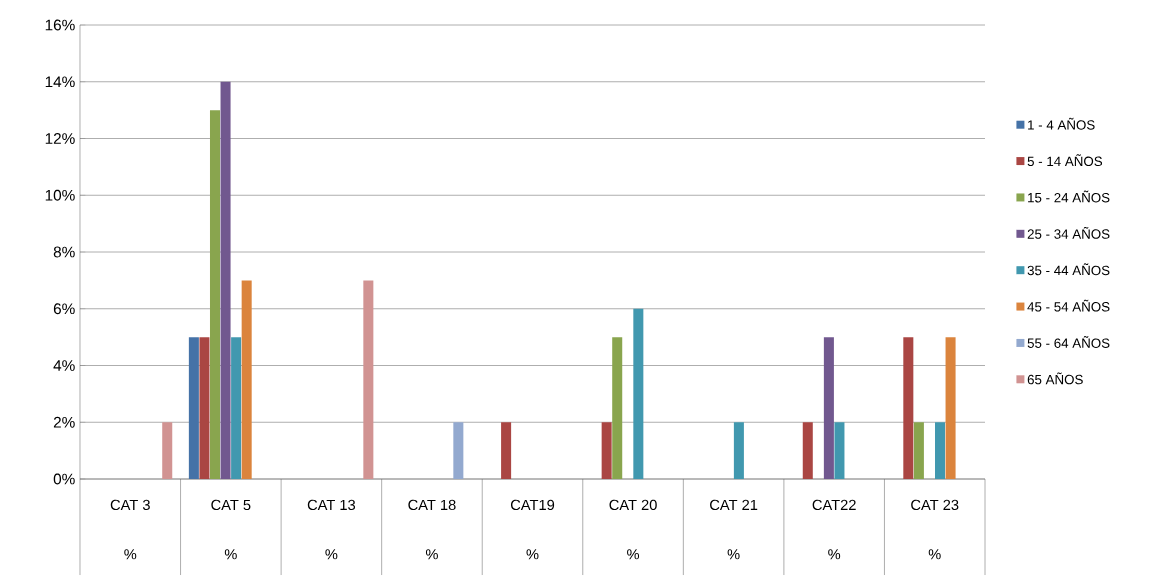  What do you see at coordinates (60, 25) in the screenshot?
I see `y-tick-label: 16%` at bounding box center [60, 25].